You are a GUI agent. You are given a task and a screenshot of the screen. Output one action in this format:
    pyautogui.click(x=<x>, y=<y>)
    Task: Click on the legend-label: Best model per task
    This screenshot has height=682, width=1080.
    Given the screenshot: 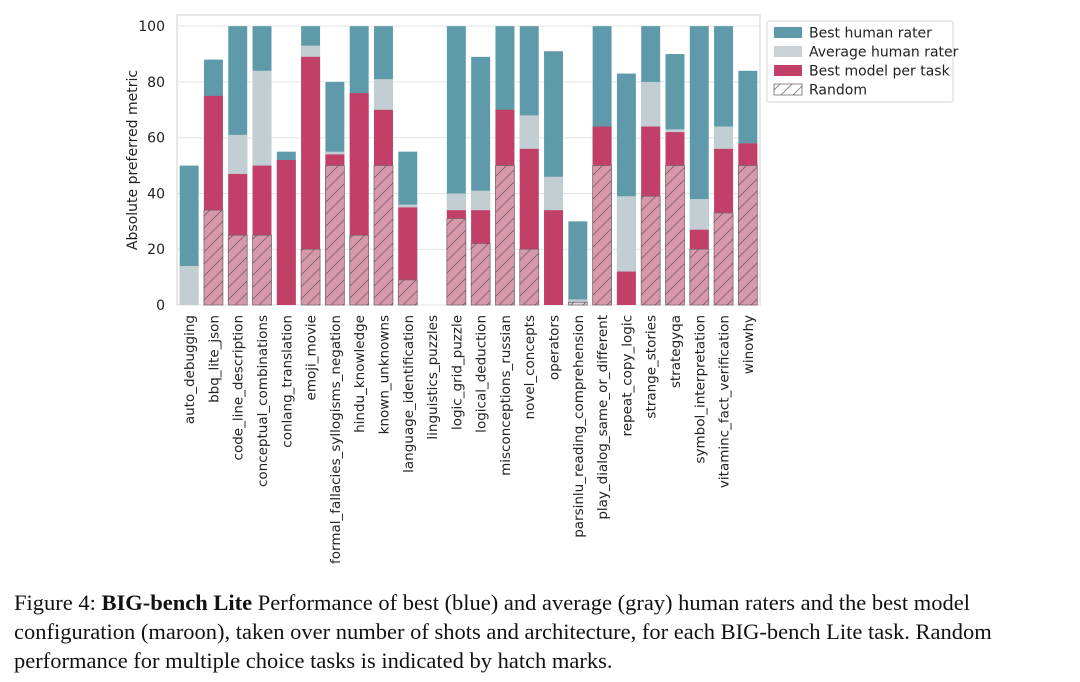 What is the action you would take?
    pyautogui.click(x=880, y=72)
    